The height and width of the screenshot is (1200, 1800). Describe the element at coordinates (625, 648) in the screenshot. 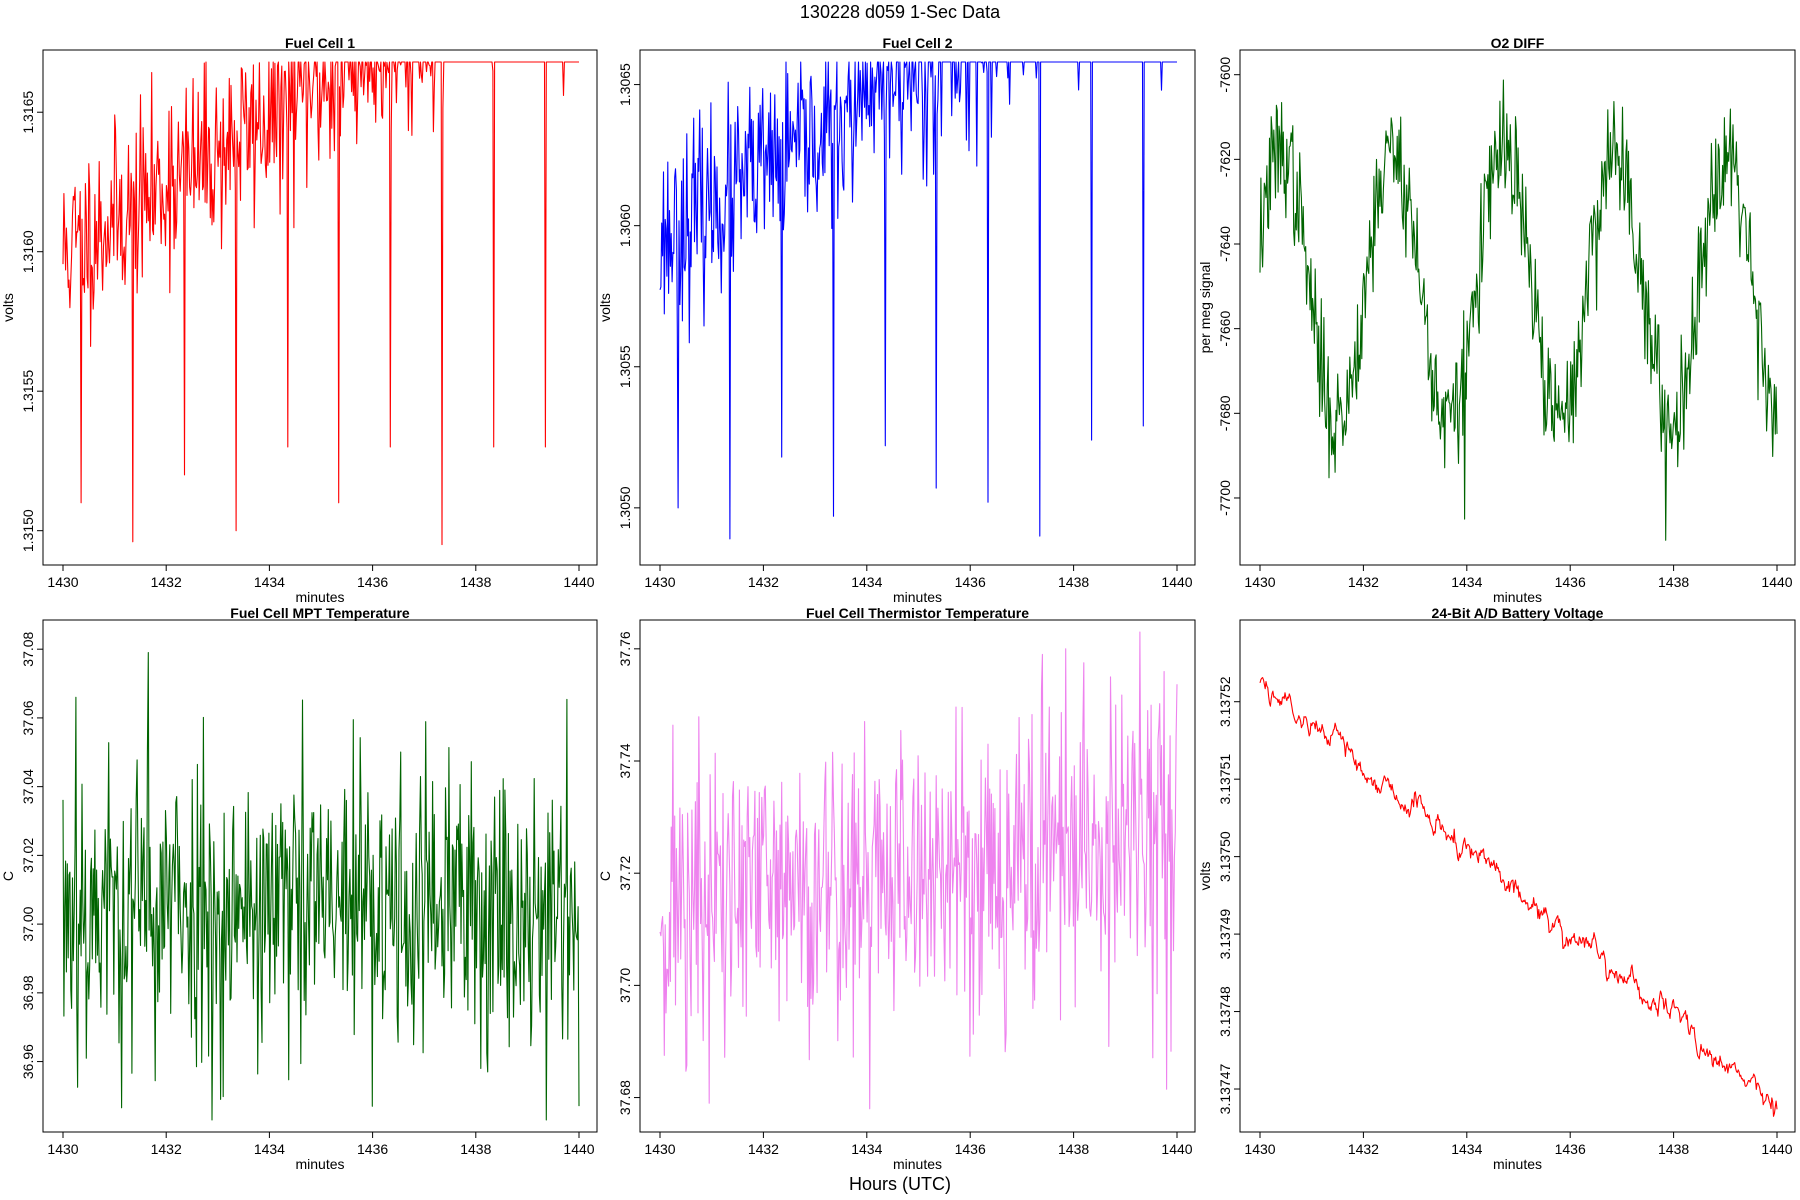

I see `y-tick-label: 37.76` at that location.